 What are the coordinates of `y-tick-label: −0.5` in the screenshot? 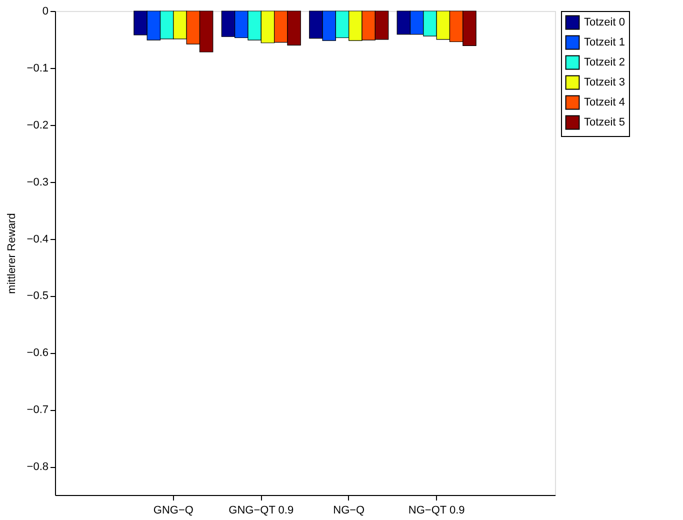 It's located at (37, 296).